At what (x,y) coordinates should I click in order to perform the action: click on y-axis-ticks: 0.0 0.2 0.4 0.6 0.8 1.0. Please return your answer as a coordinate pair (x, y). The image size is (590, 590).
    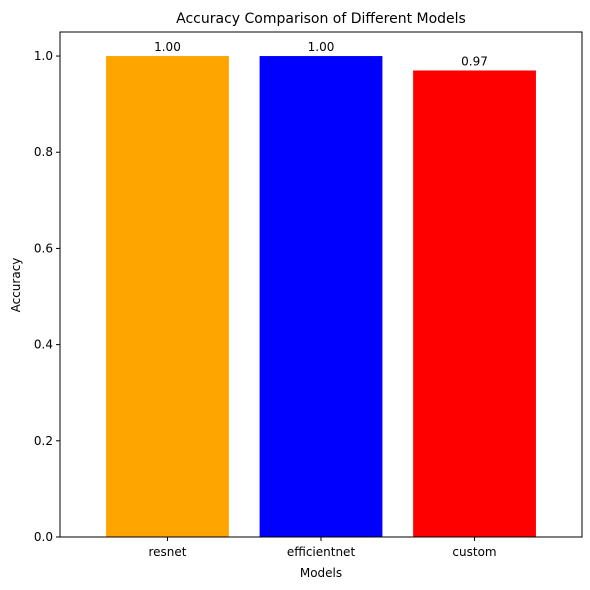
    Looking at the image, I should click on (47, 296).